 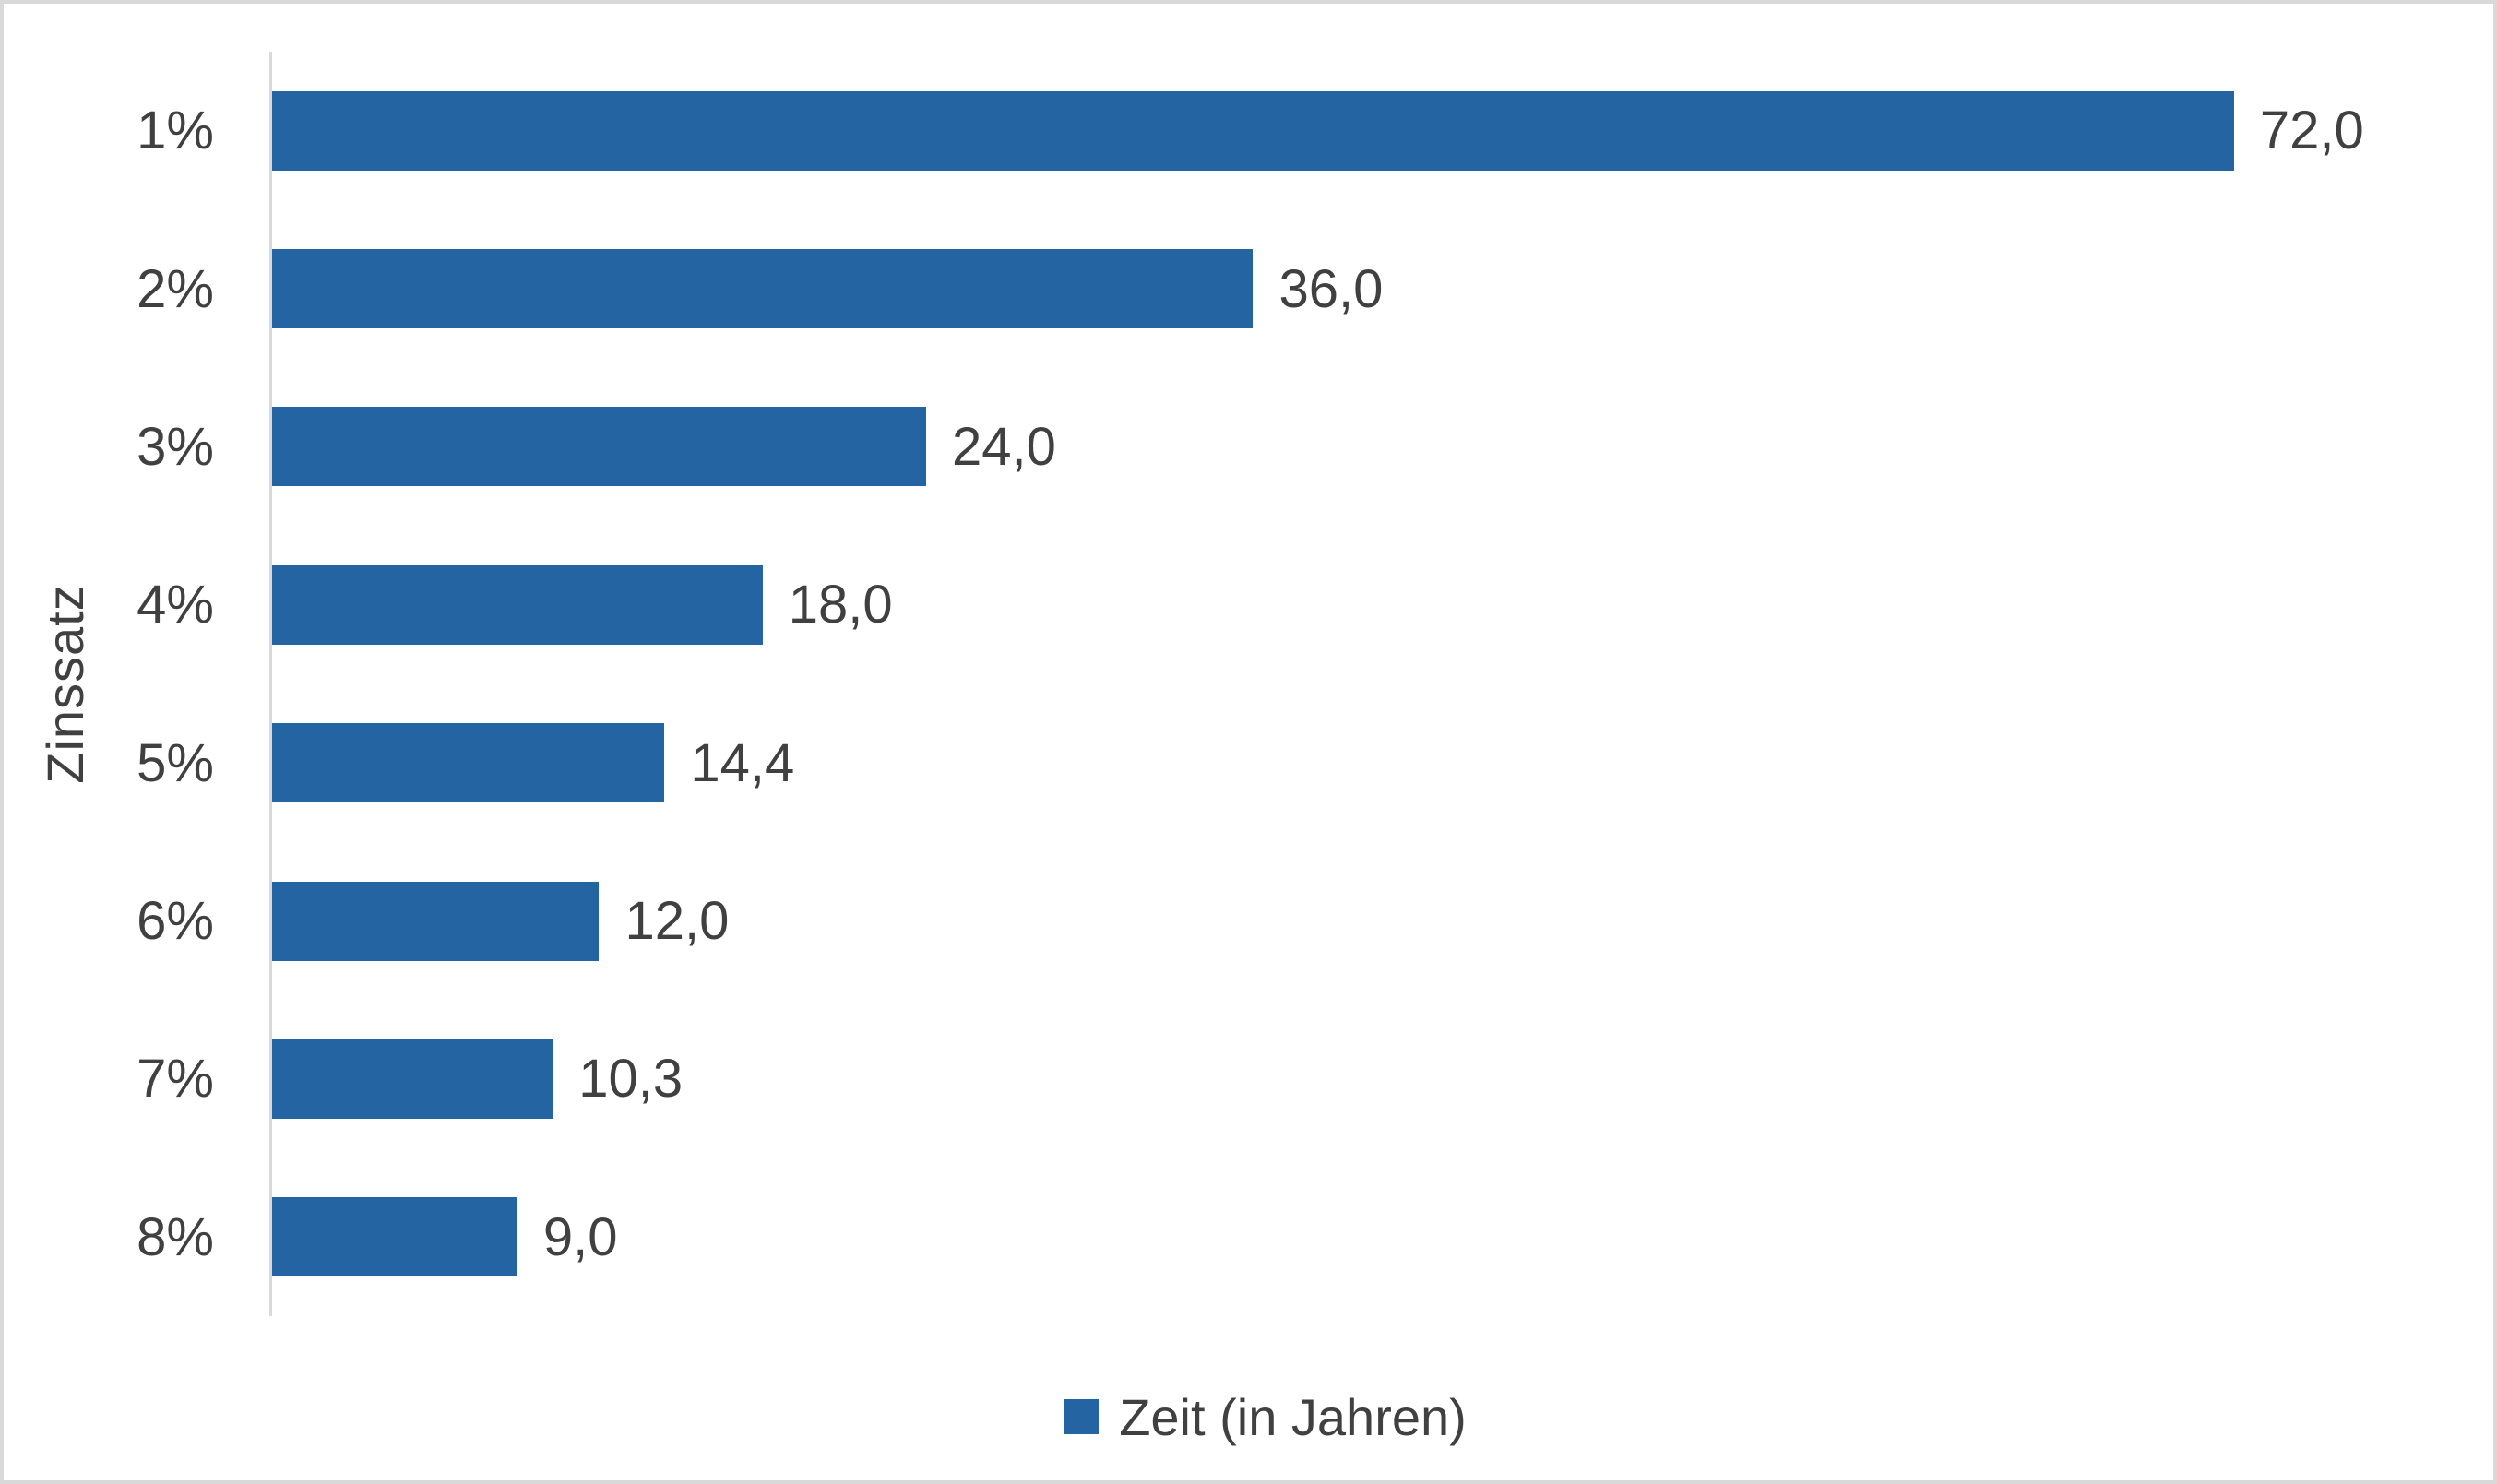 I want to click on category-tick-label: 1%, so click(x=175, y=131).